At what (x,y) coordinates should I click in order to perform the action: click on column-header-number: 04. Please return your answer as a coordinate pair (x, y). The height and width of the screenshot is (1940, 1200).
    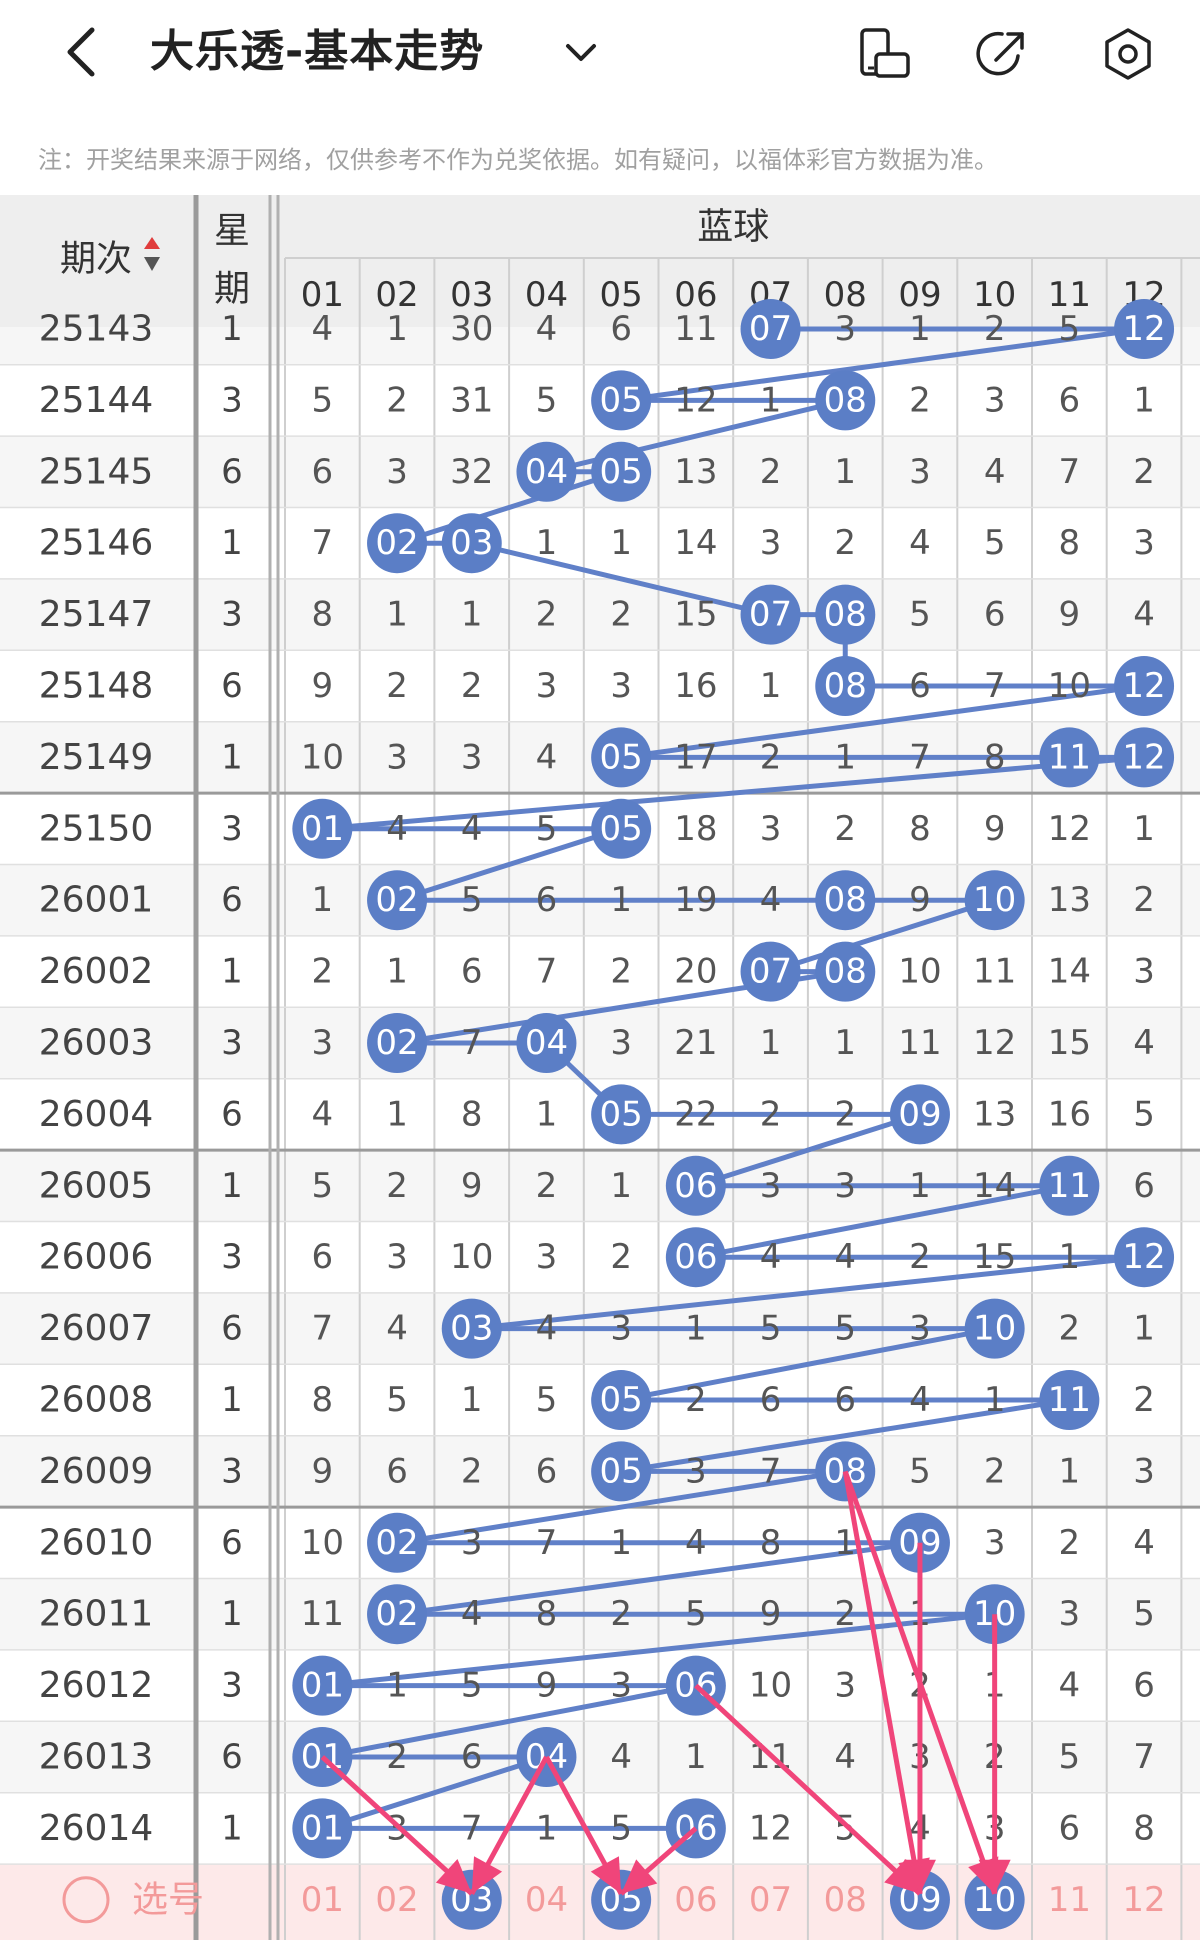
    Looking at the image, I should click on (546, 295).